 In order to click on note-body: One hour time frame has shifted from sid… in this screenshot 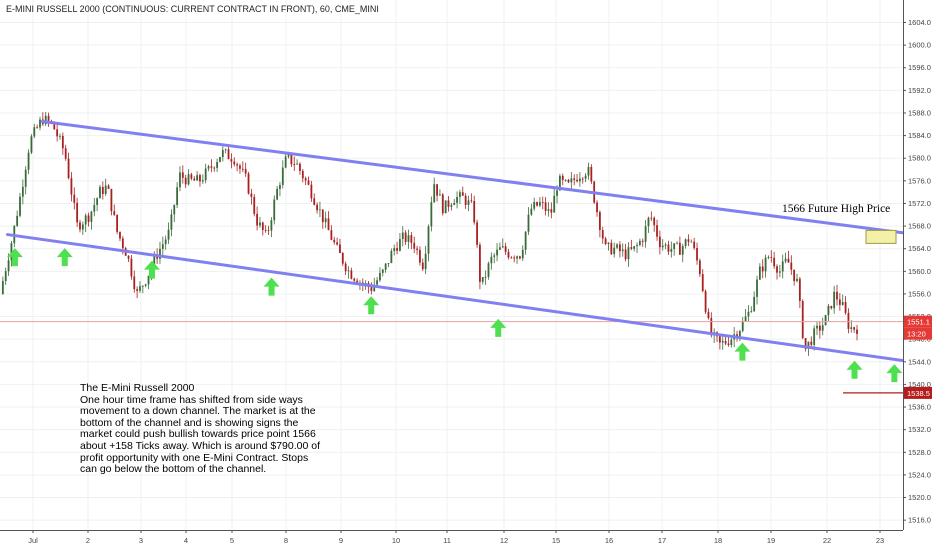, I will do `click(200, 434)`.